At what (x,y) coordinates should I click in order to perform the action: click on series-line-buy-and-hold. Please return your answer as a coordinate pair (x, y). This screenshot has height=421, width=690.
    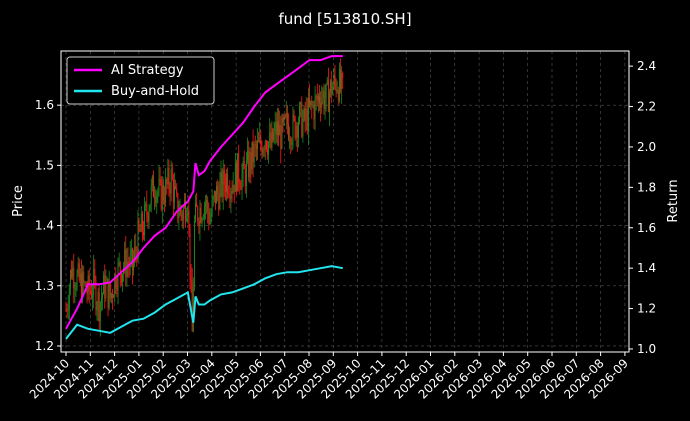
    Looking at the image, I should click on (204, 302).